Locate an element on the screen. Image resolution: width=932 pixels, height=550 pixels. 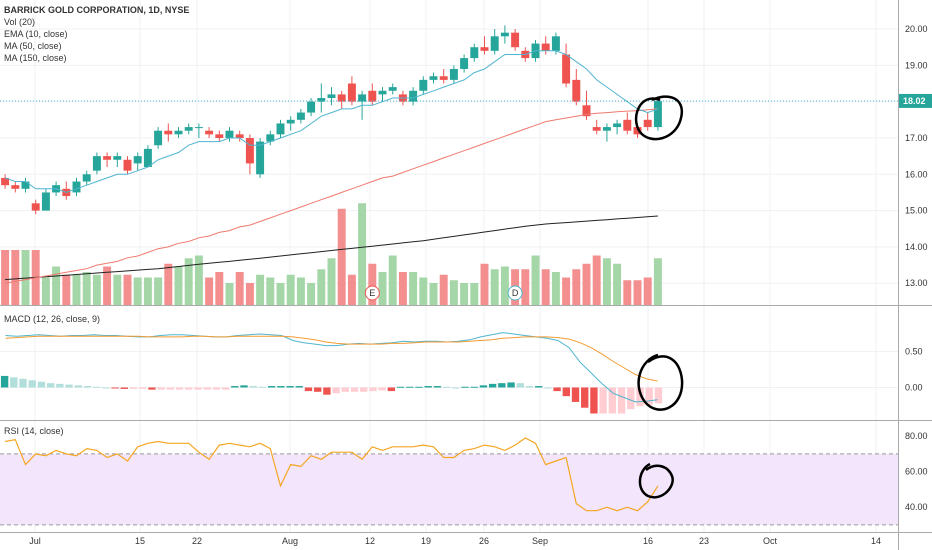
study-ma50: MA (50, close) is located at coordinates (33, 46).